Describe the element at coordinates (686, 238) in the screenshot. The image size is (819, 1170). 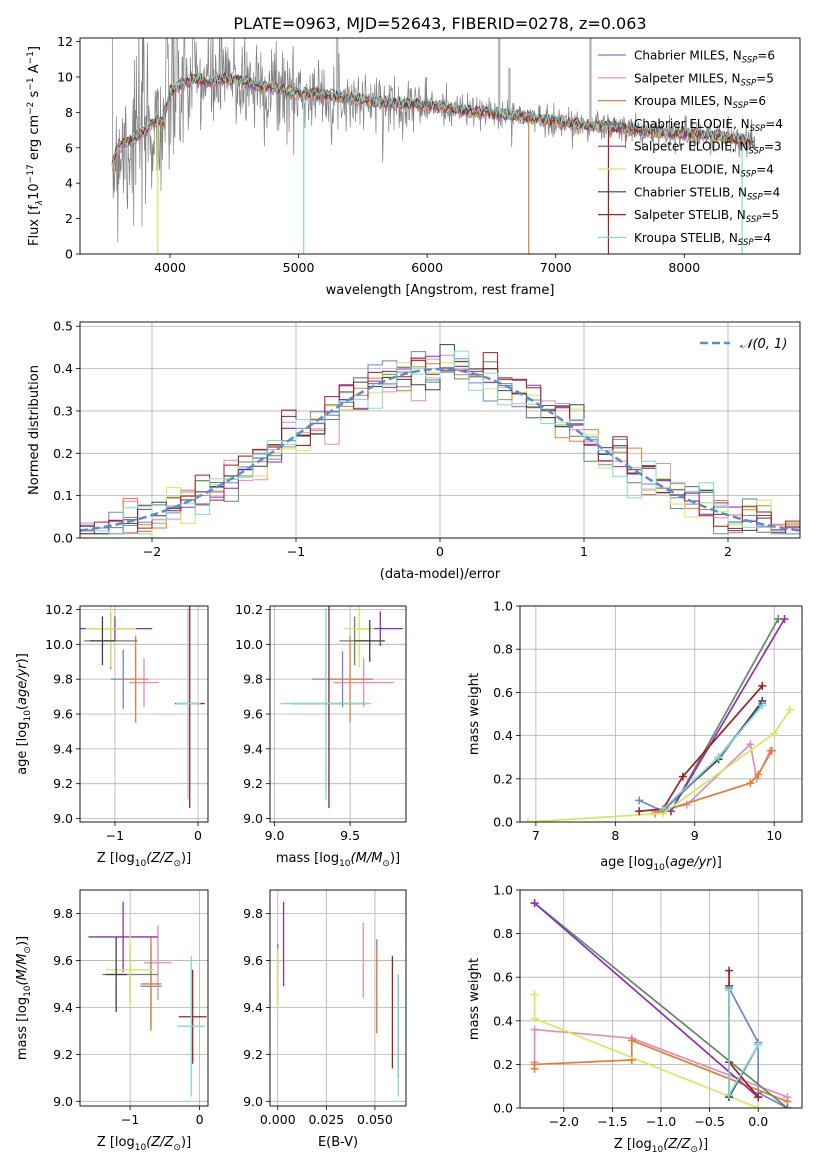
I see `label-part: Kroupa STELIB, N` at that location.